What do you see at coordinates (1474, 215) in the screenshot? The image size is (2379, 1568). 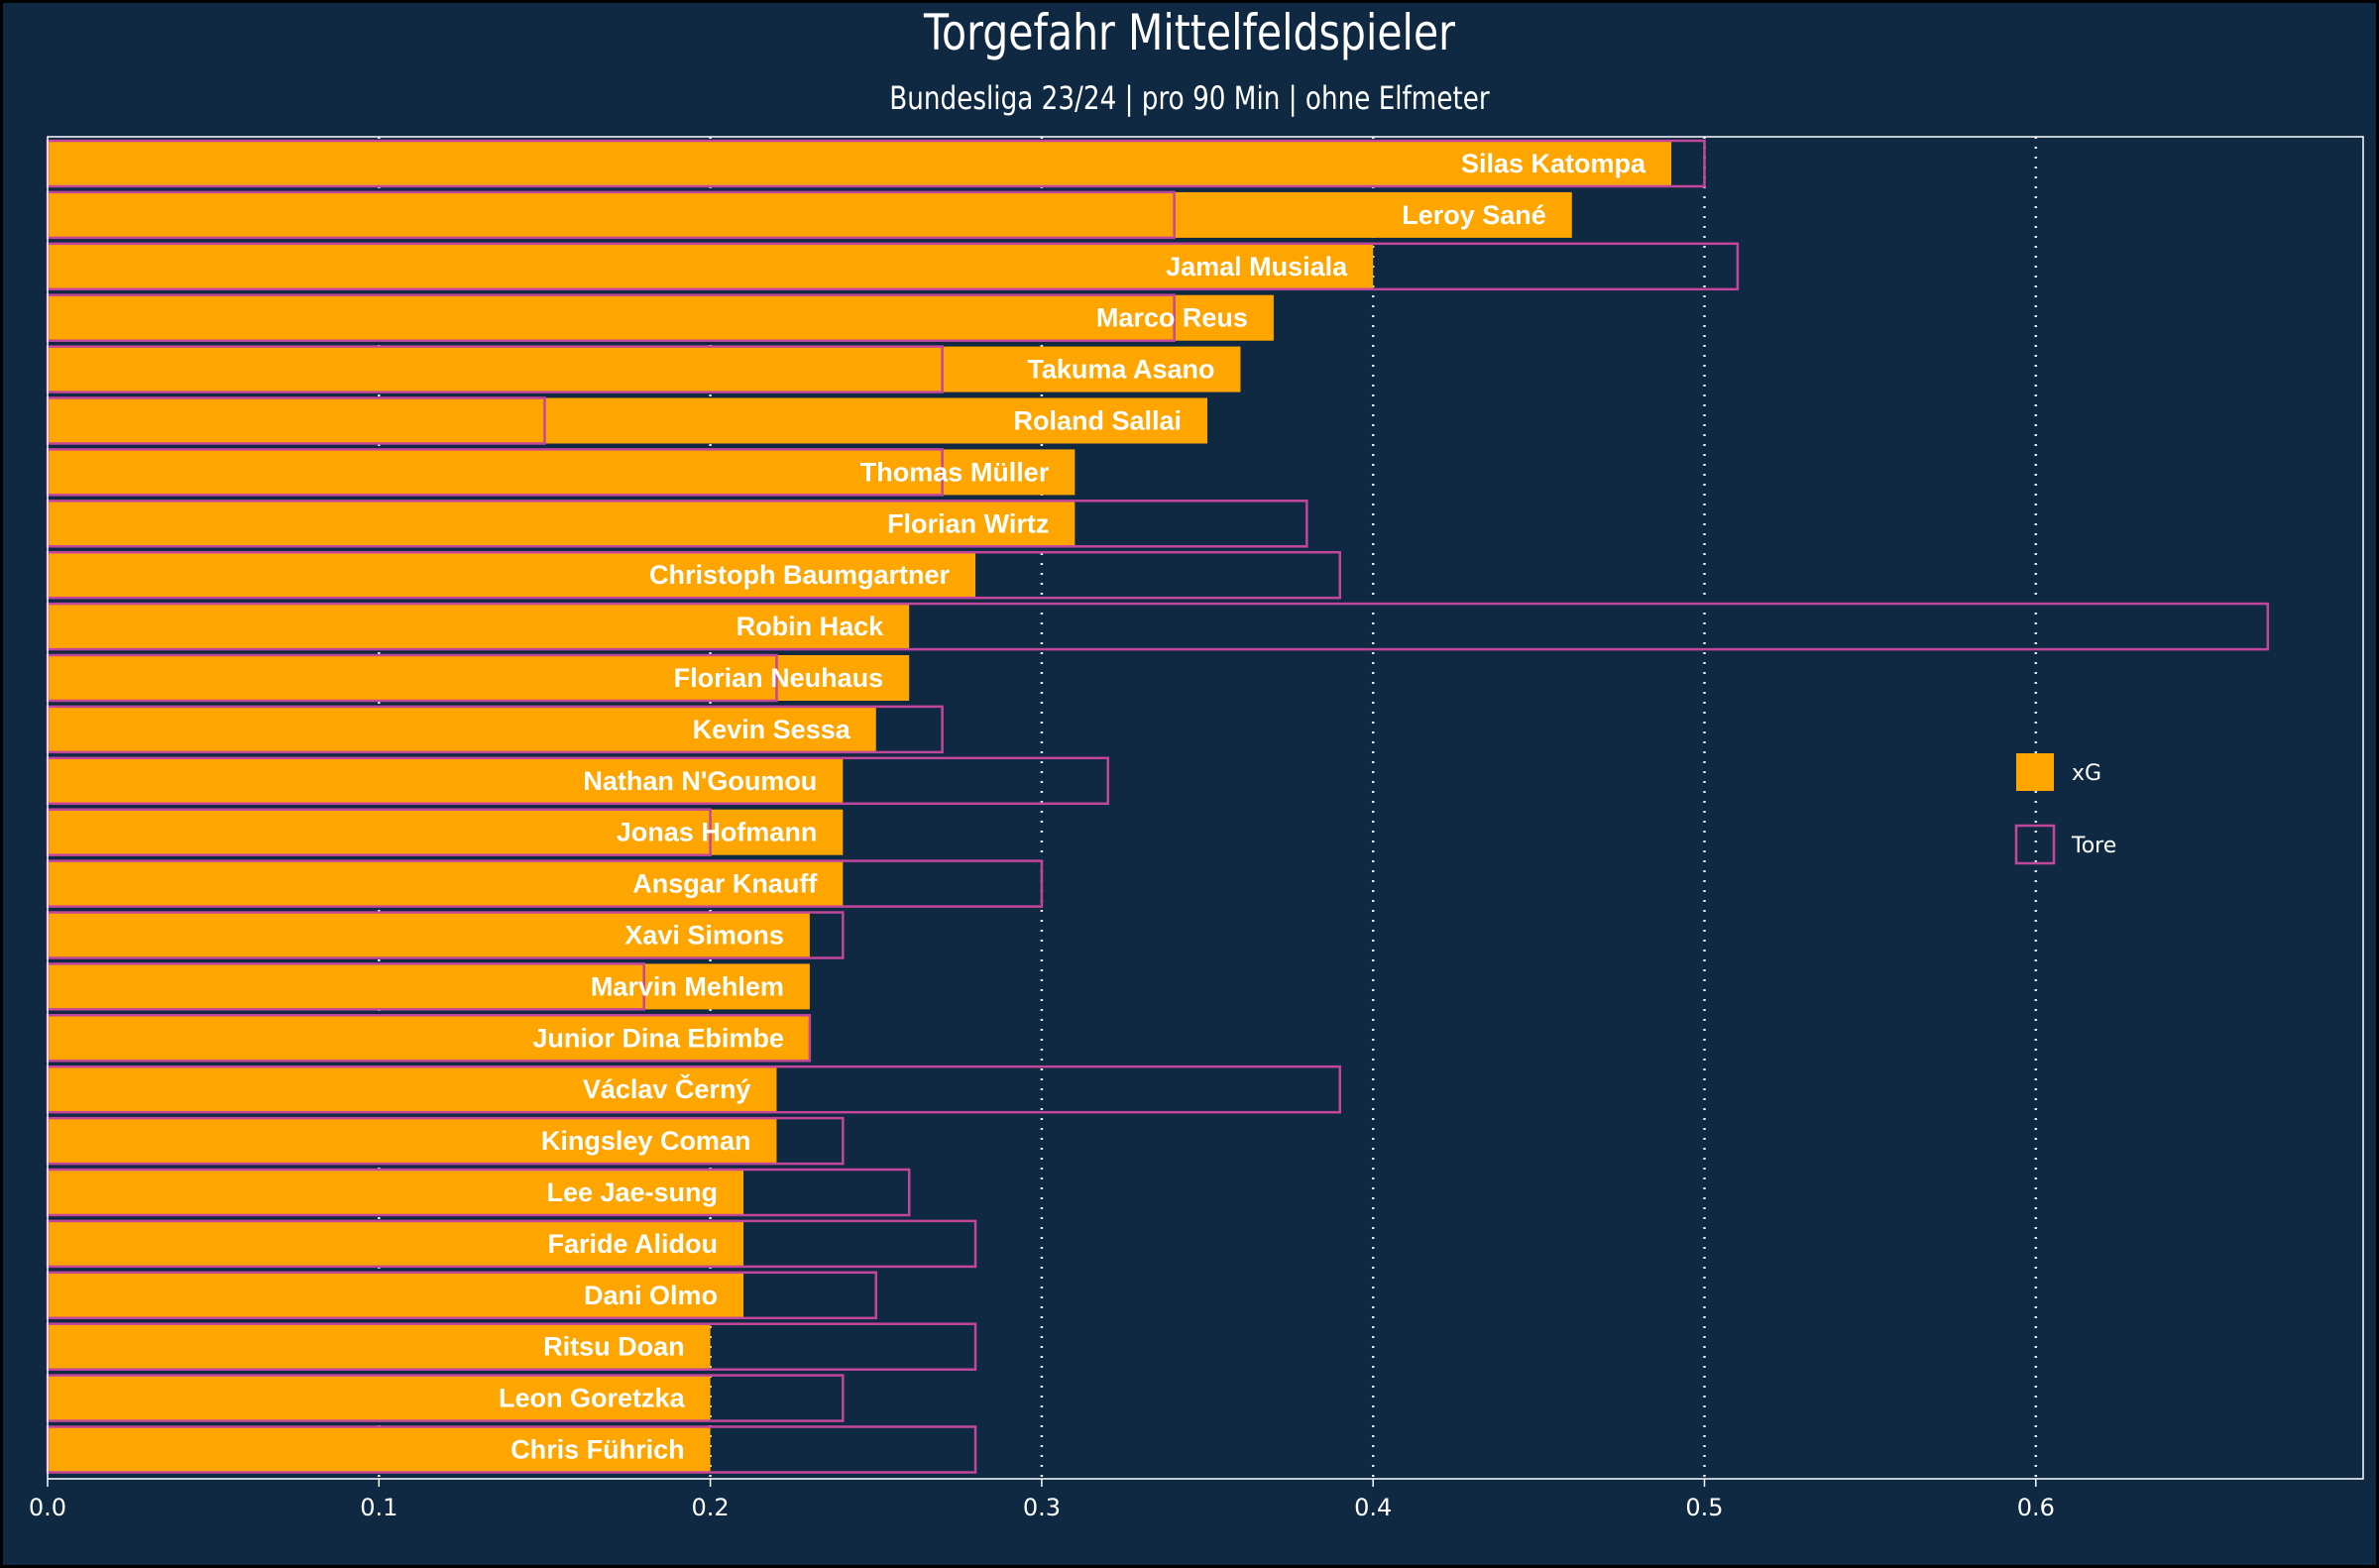 I see `bar-label: Leroy Sané` at bounding box center [1474, 215].